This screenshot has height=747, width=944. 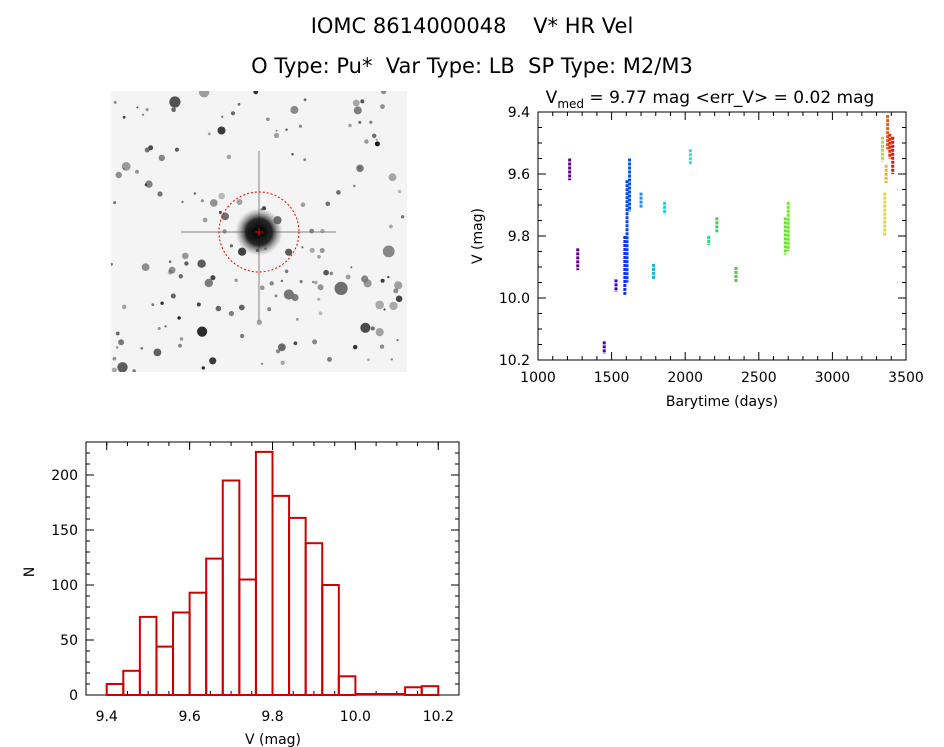 What do you see at coordinates (64, 531) in the screenshot?
I see `histogram-y-tick-label: 150` at bounding box center [64, 531].